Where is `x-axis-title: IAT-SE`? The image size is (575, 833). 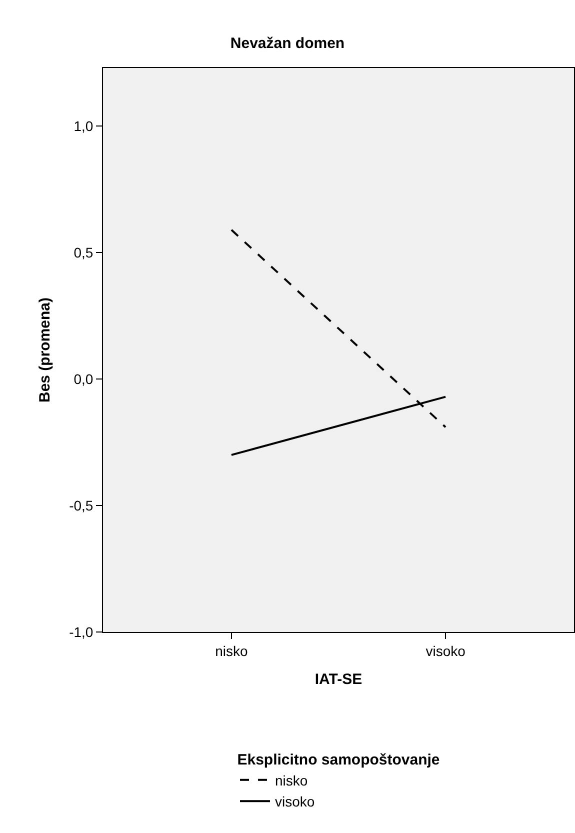
x-axis-title: IAT-SE is located at coordinates (338, 679).